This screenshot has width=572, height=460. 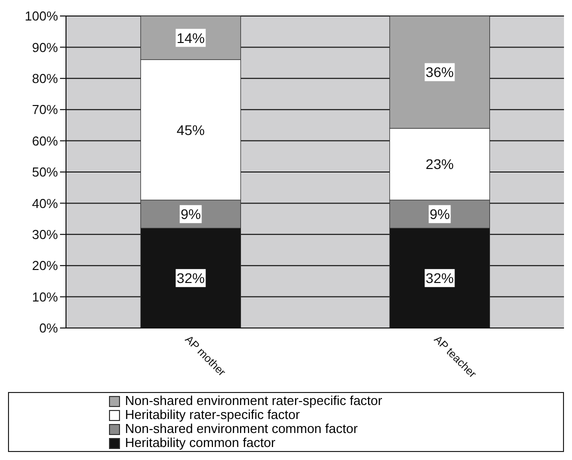 What do you see at coordinates (45, 110) in the screenshot?
I see `y-tick-label: 70%` at bounding box center [45, 110].